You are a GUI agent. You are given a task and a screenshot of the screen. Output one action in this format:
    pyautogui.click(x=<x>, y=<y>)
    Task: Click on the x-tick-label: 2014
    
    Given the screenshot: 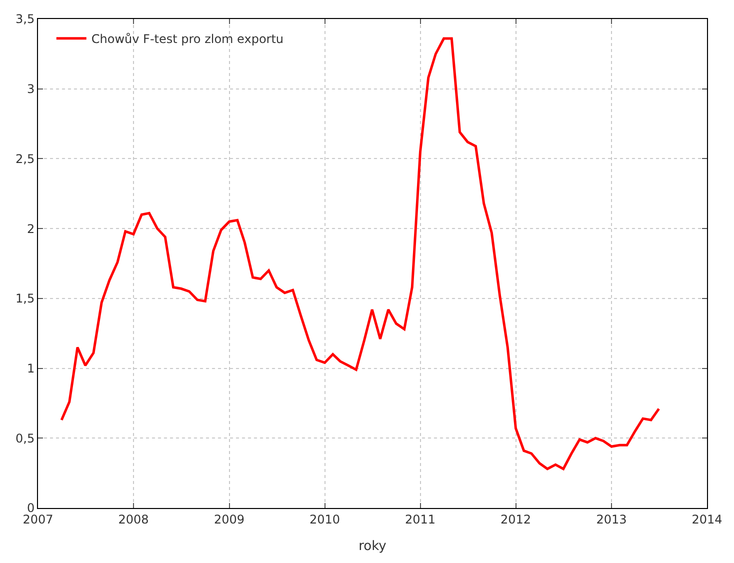 What is the action you would take?
    pyautogui.click(x=707, y=519)
    